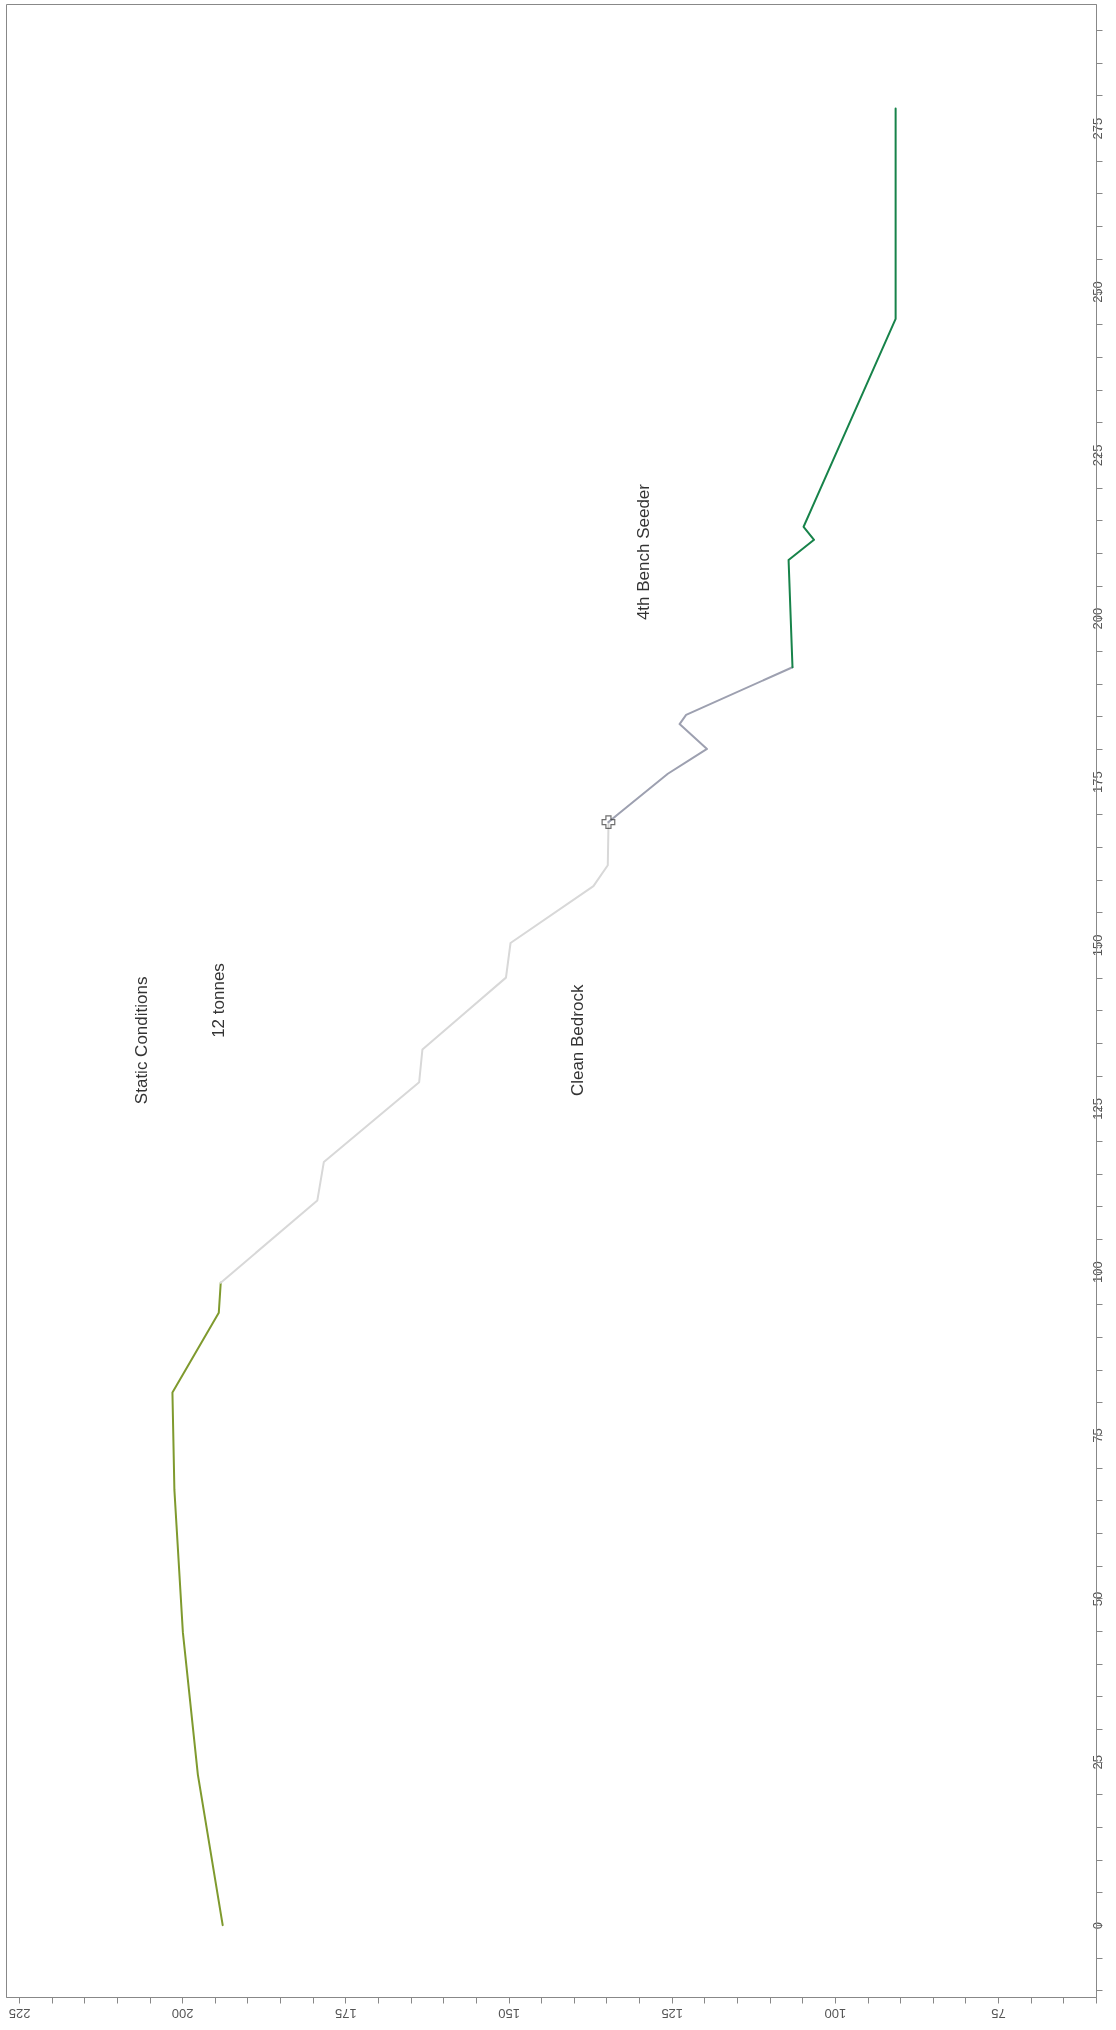 The width and height of the screenshot is (1116, 2030). What do you see at coordinates (346, 2013) in the screenshot?
I see `x-tick-label: 175` at bounding box center [346, 2013].